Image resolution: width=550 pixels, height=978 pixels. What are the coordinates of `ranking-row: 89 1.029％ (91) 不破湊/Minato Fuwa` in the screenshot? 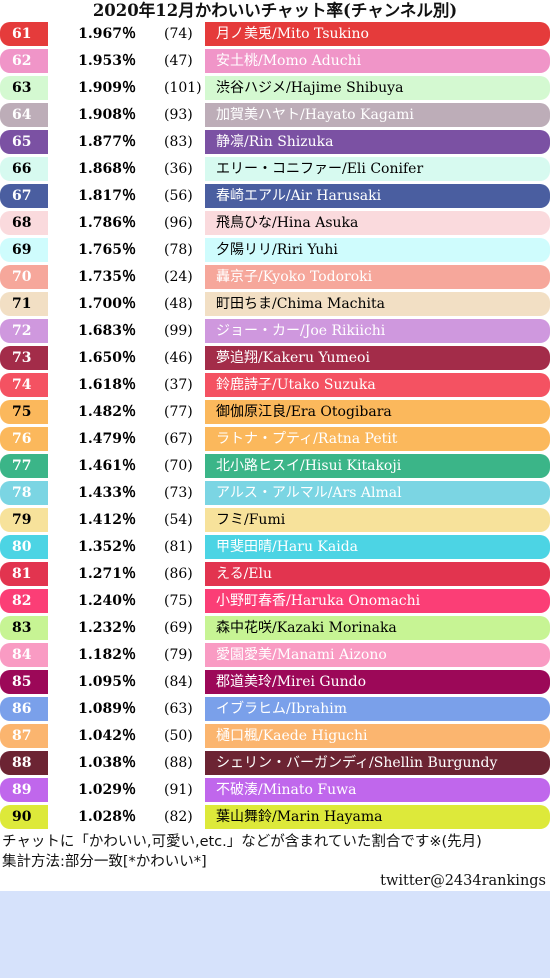 It's located at (275, 790).